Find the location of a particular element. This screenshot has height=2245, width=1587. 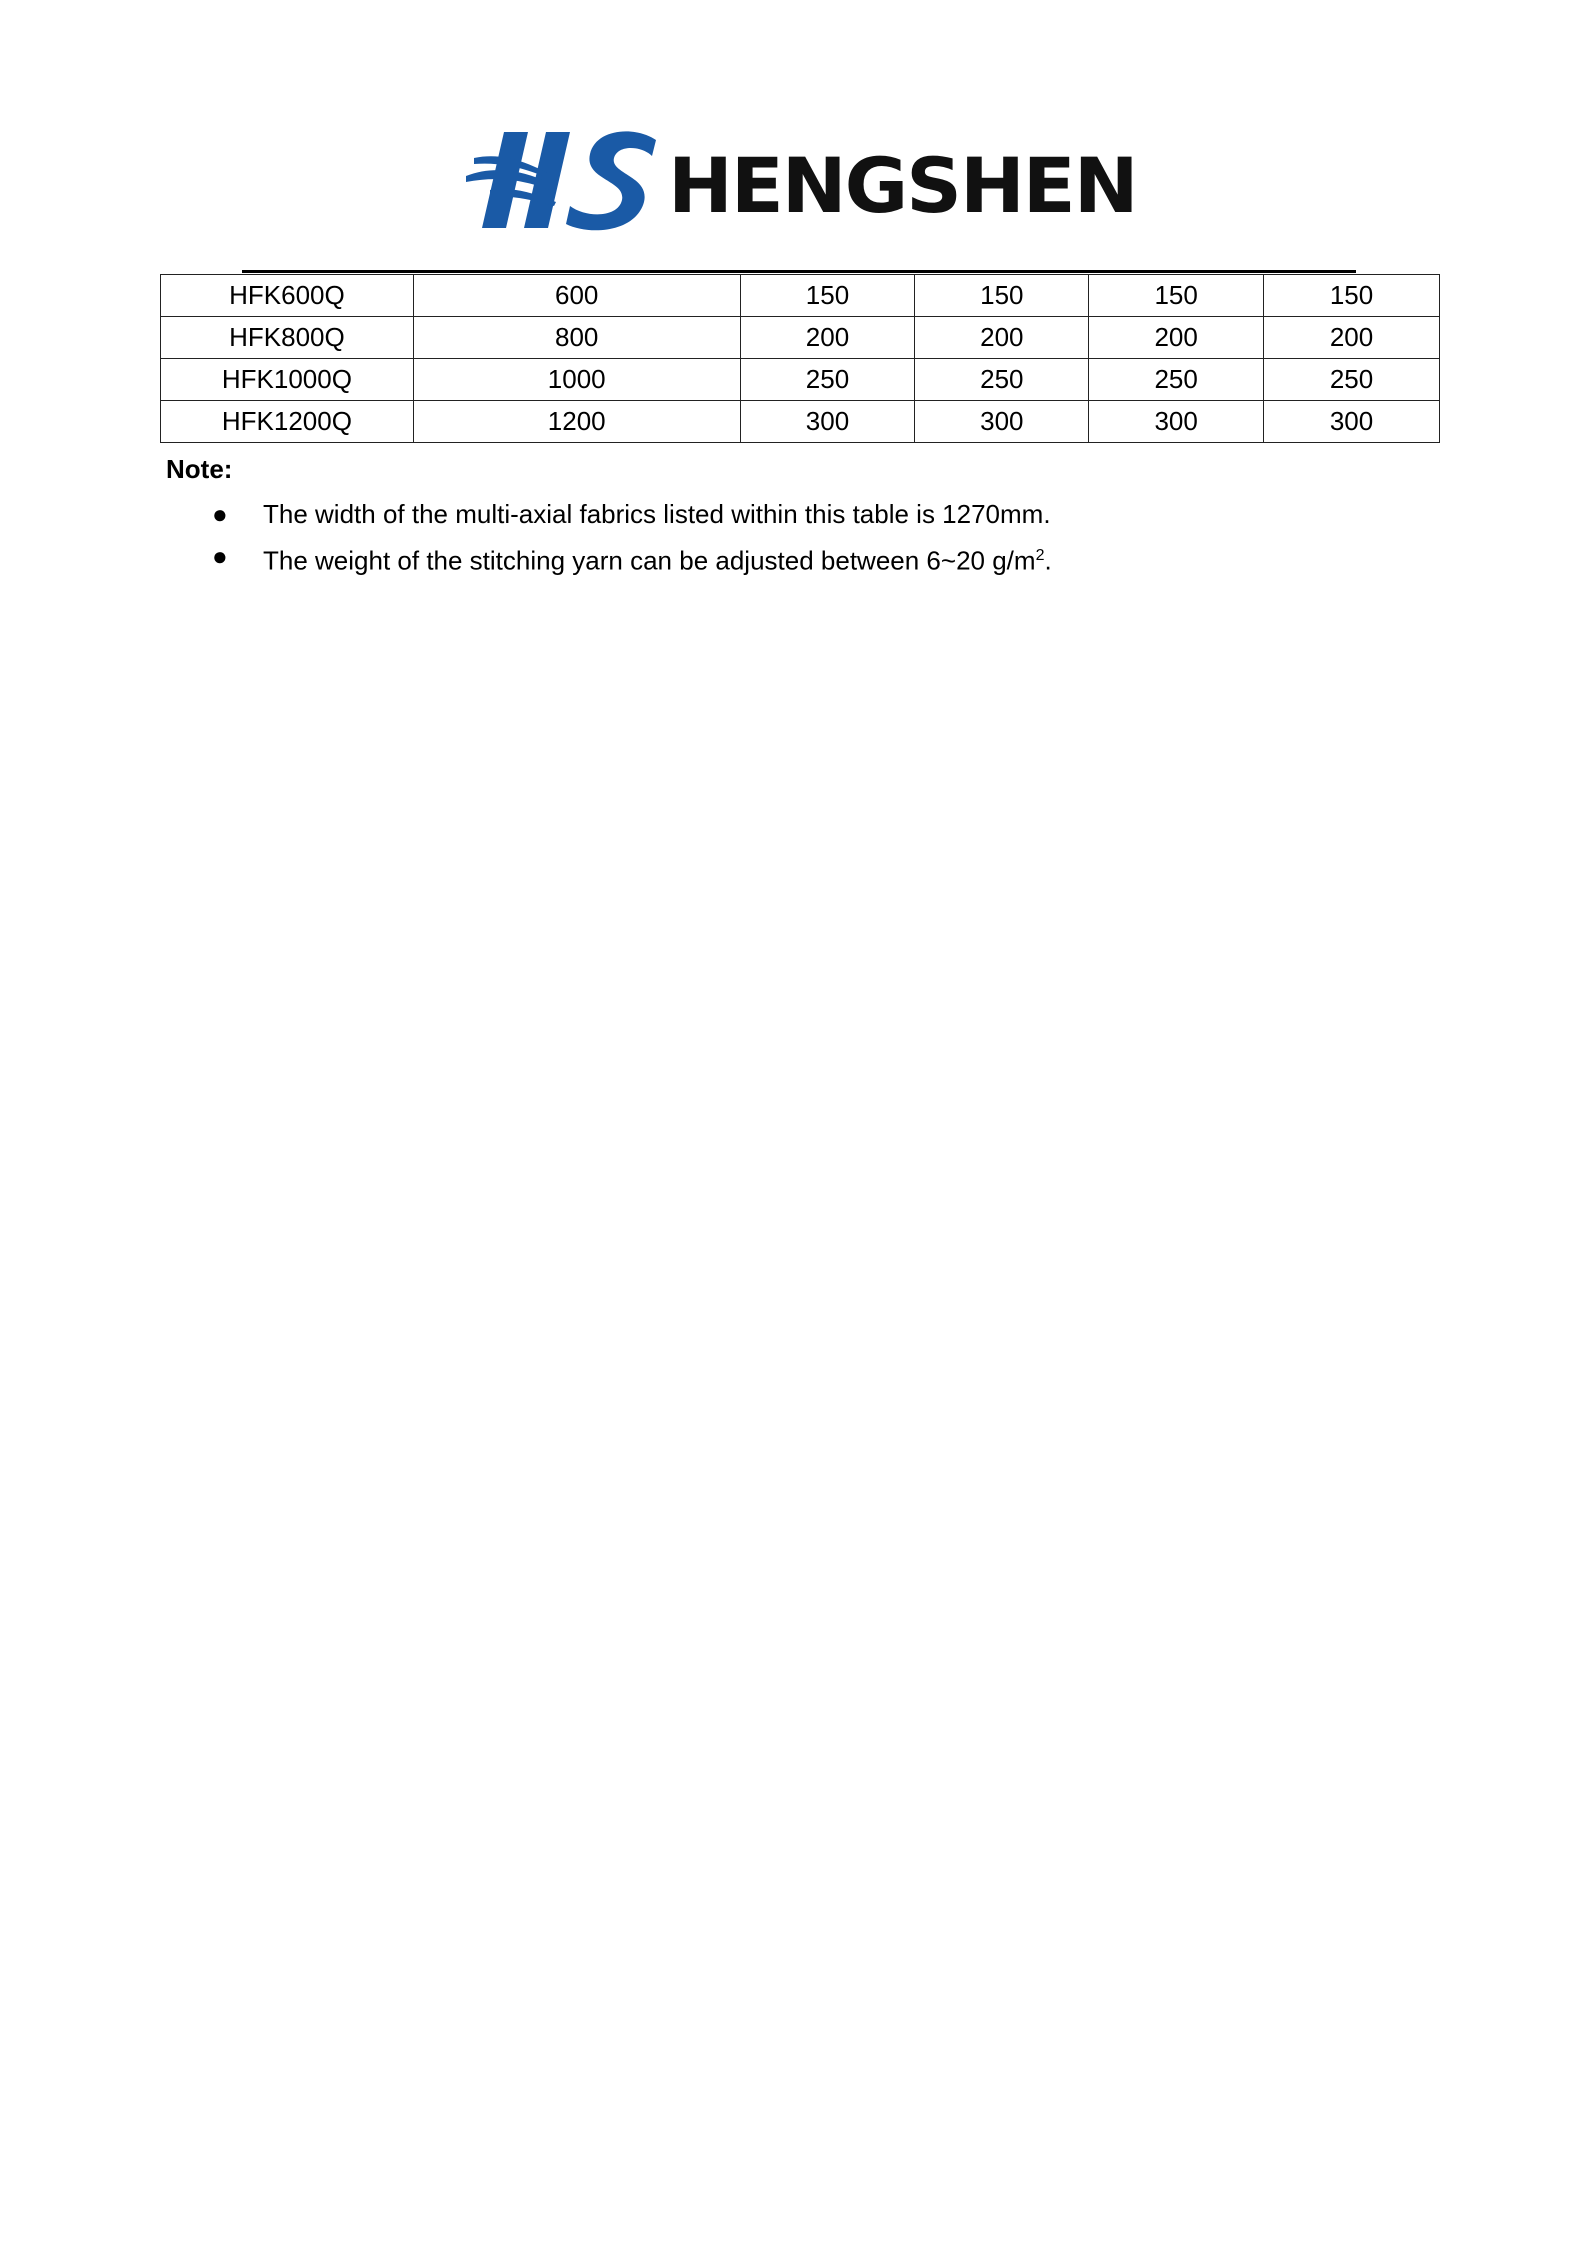

table-row: HFK800Q 800 200 200 200 200 is located at coordinates (800, 337).